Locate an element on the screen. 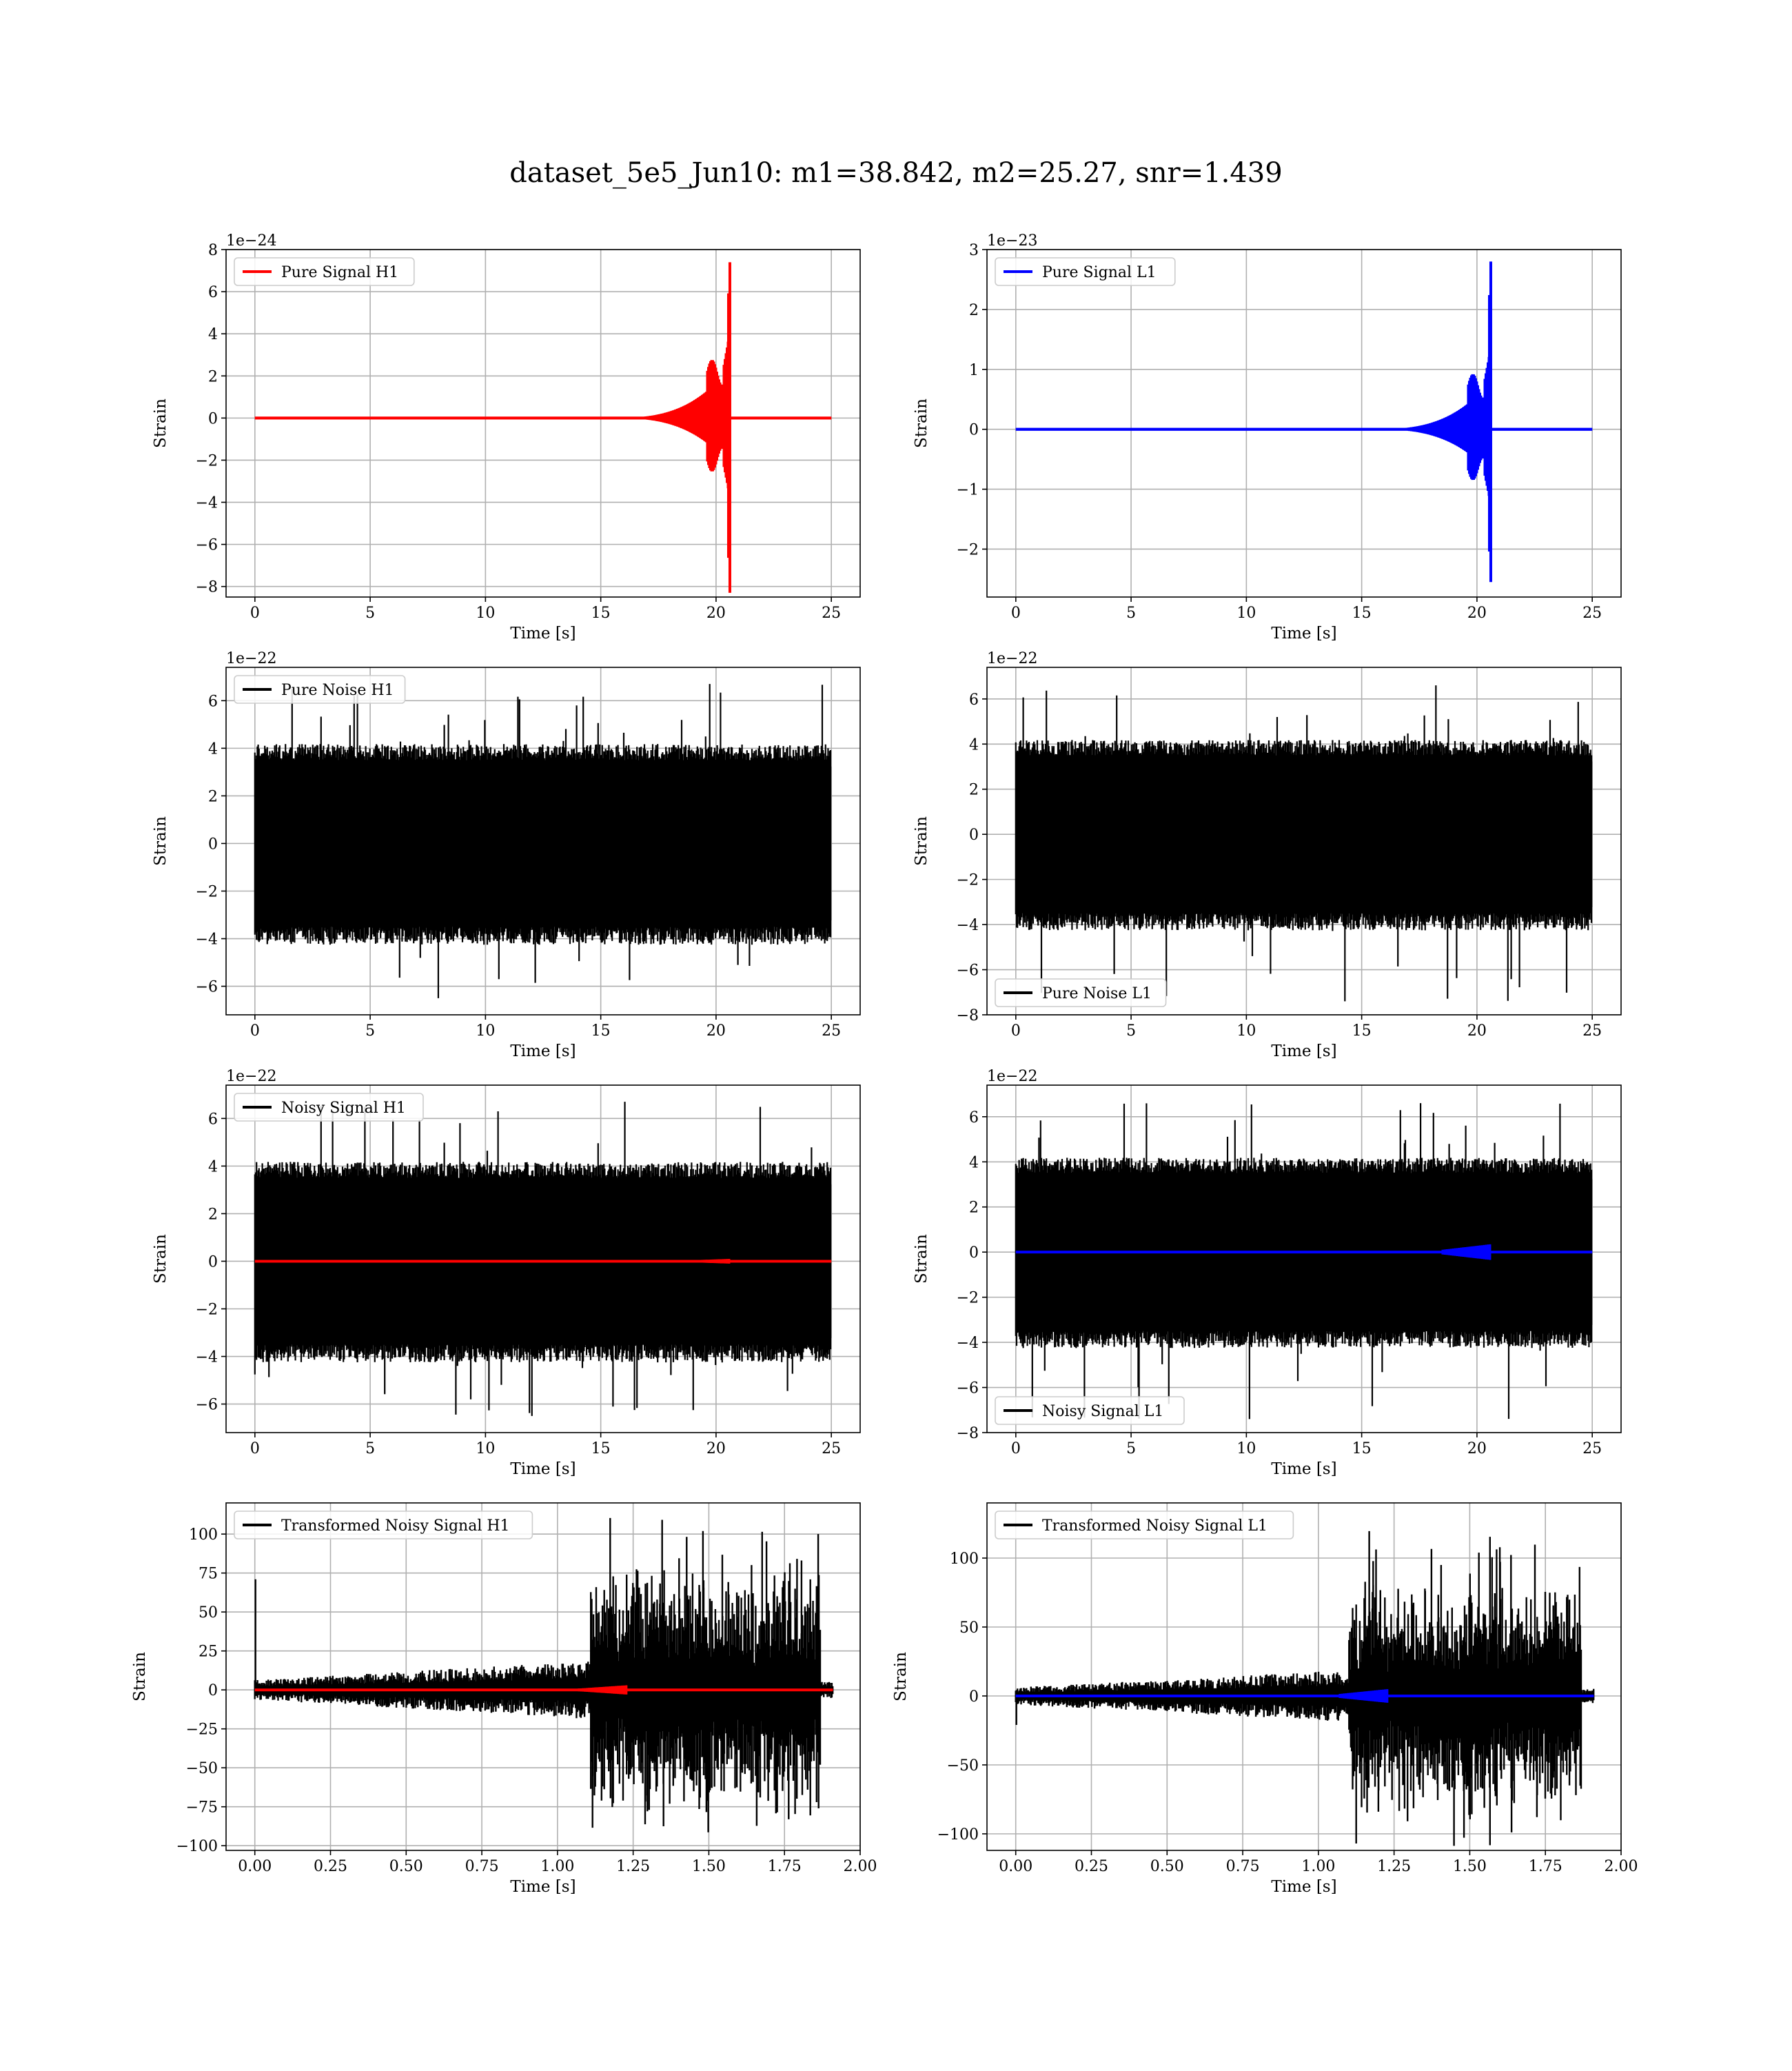 The height and width of the screenshot is (2071, 1792). x-tick-label: 1.00 is located at coordinates (557, 1866).